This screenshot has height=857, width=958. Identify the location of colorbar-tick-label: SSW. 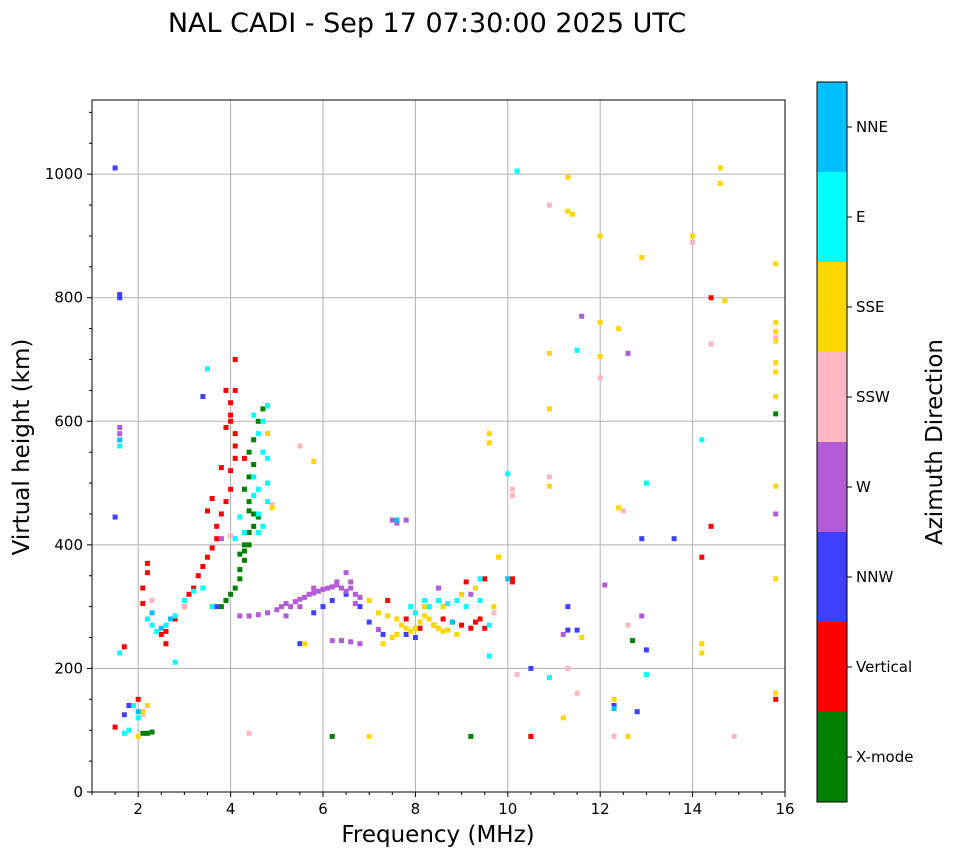
(873, 397).